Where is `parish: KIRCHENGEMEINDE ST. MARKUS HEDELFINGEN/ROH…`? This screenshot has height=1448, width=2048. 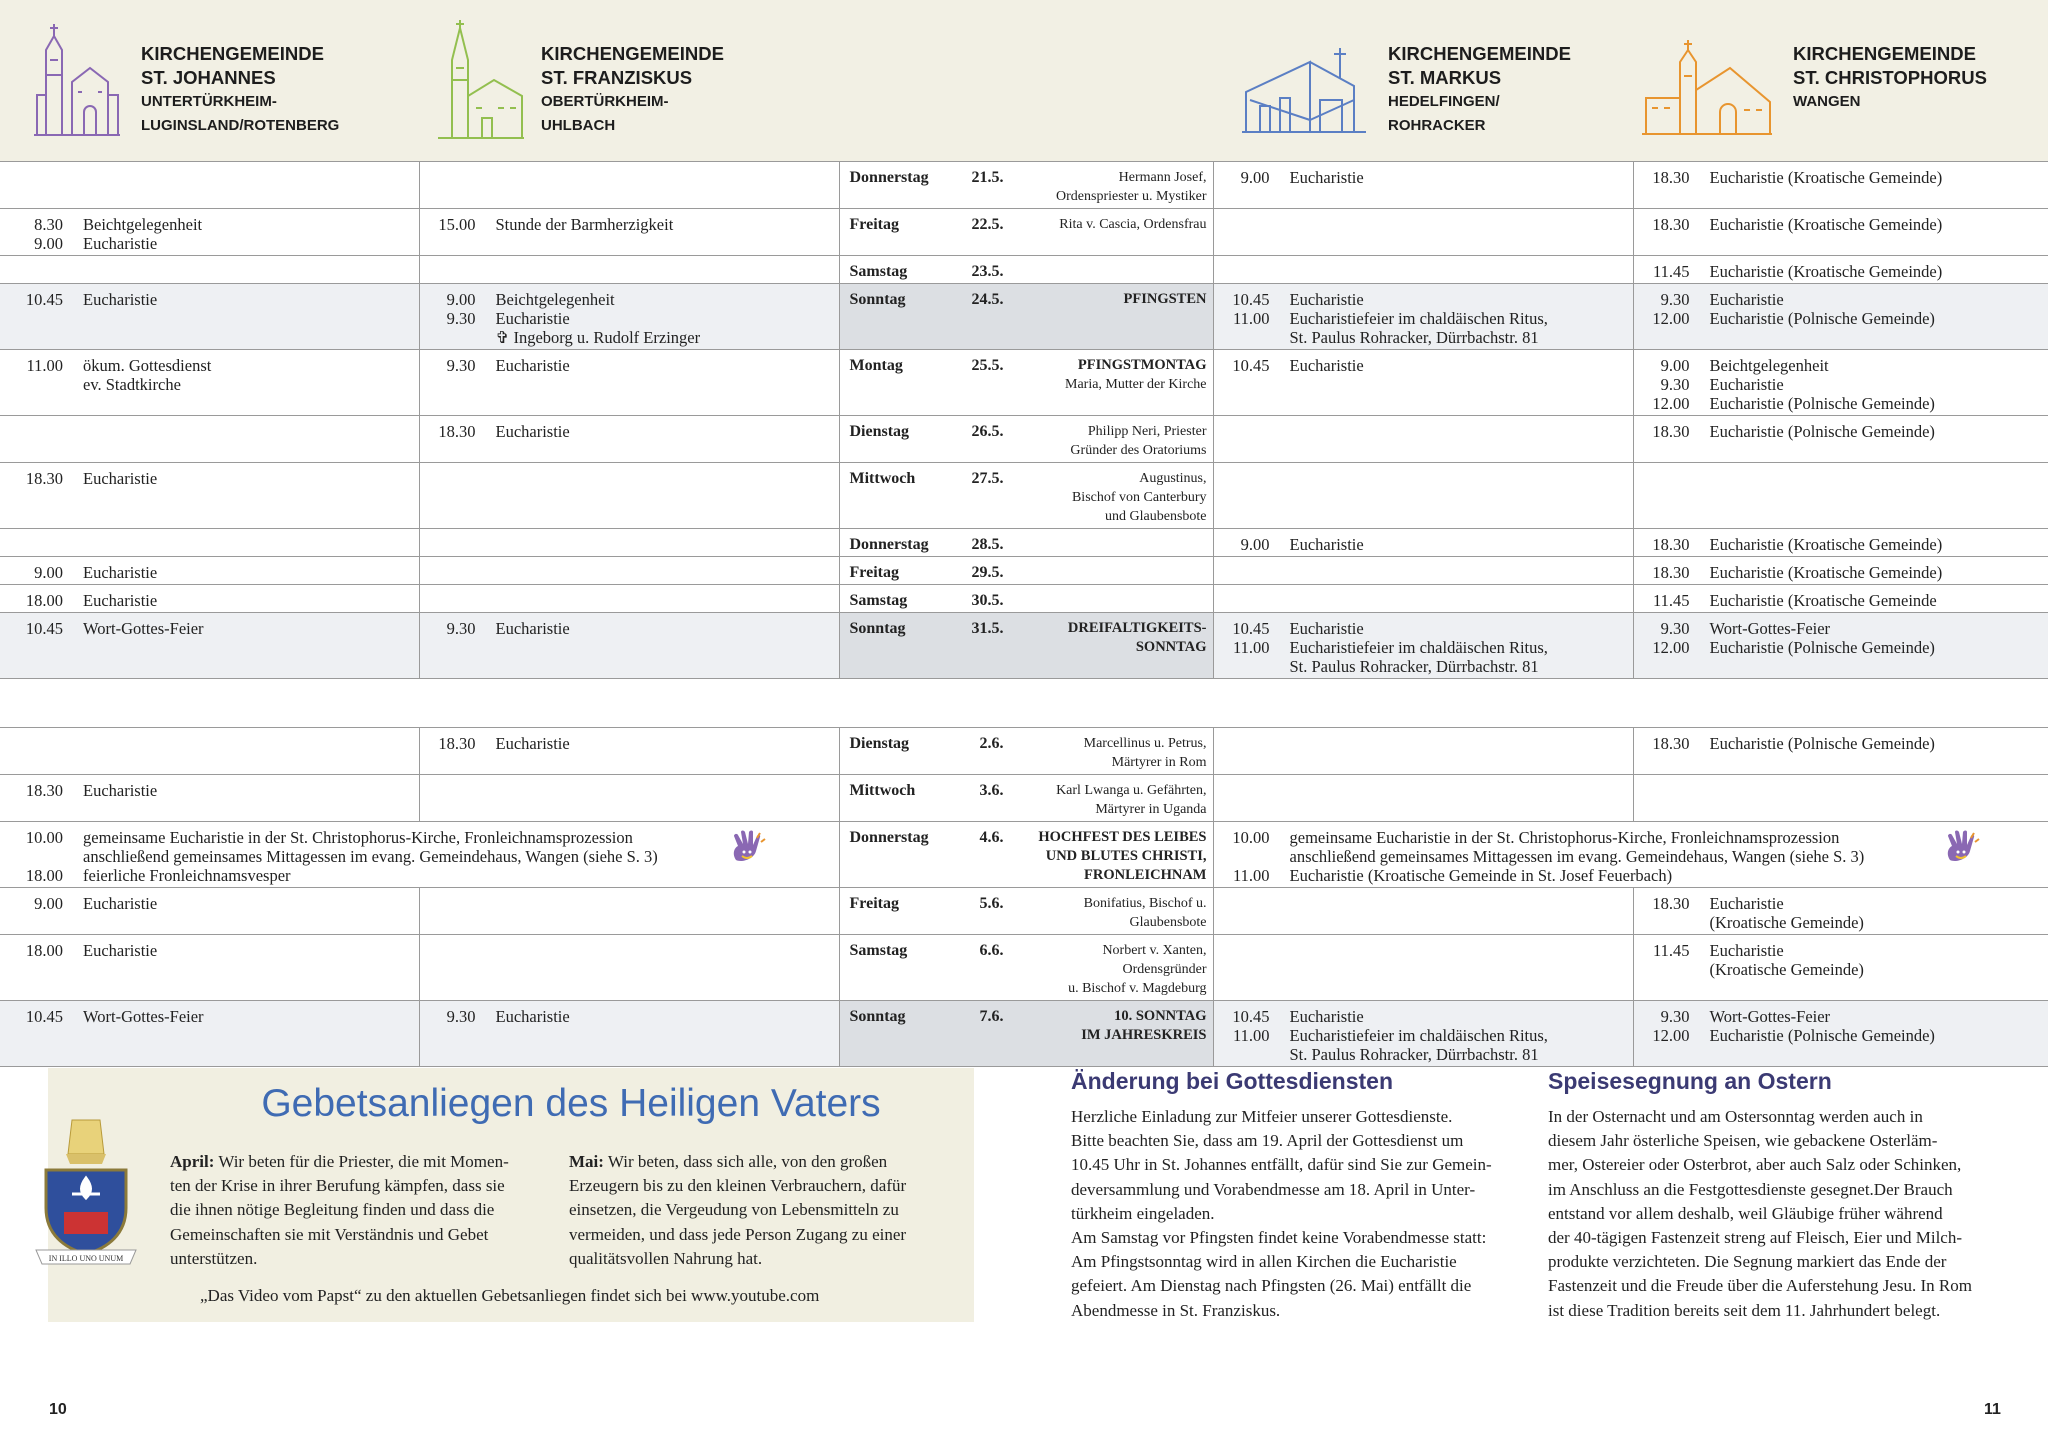 parish: KIRCHENGEMEINDE ST. MARKUS HEDELFINGEN/ROH… is located at coordinates (1479, 89).